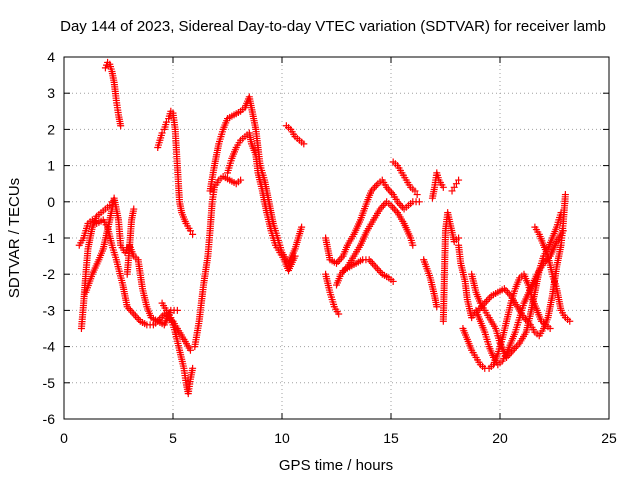 This screenshot has height=480, width=640. I want to click on y-tick-label: -1, so click(49, 238).